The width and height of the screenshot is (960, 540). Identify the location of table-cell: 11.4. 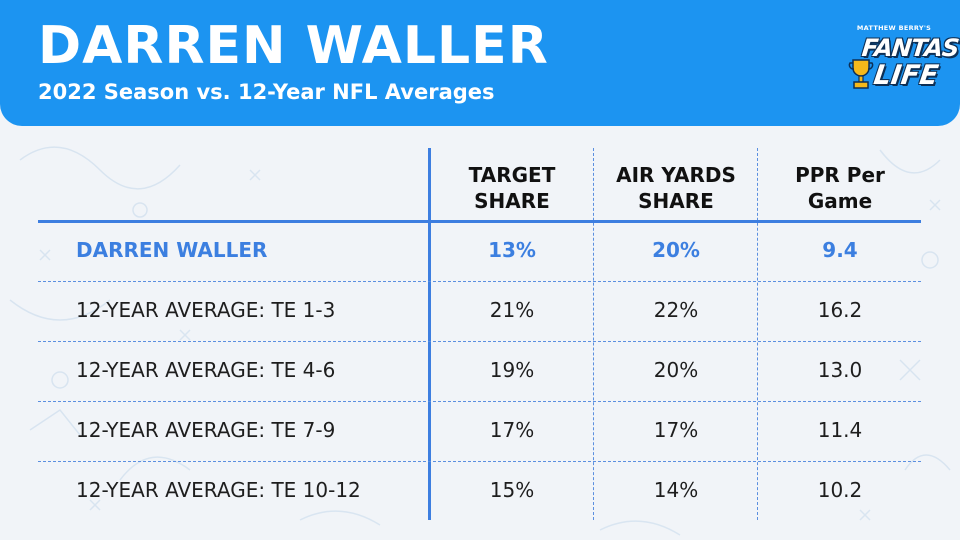
(840, 430).